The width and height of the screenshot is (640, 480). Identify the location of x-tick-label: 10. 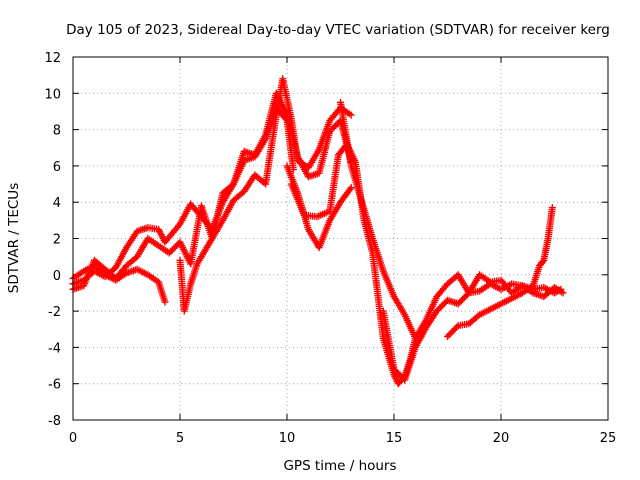
(287, 438).